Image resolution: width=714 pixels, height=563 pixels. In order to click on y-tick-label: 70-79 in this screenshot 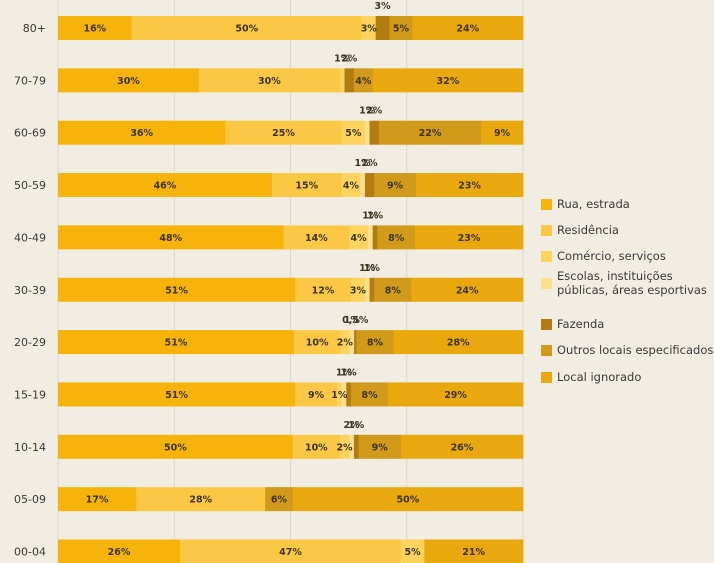, I will do `click(30, 80)`.